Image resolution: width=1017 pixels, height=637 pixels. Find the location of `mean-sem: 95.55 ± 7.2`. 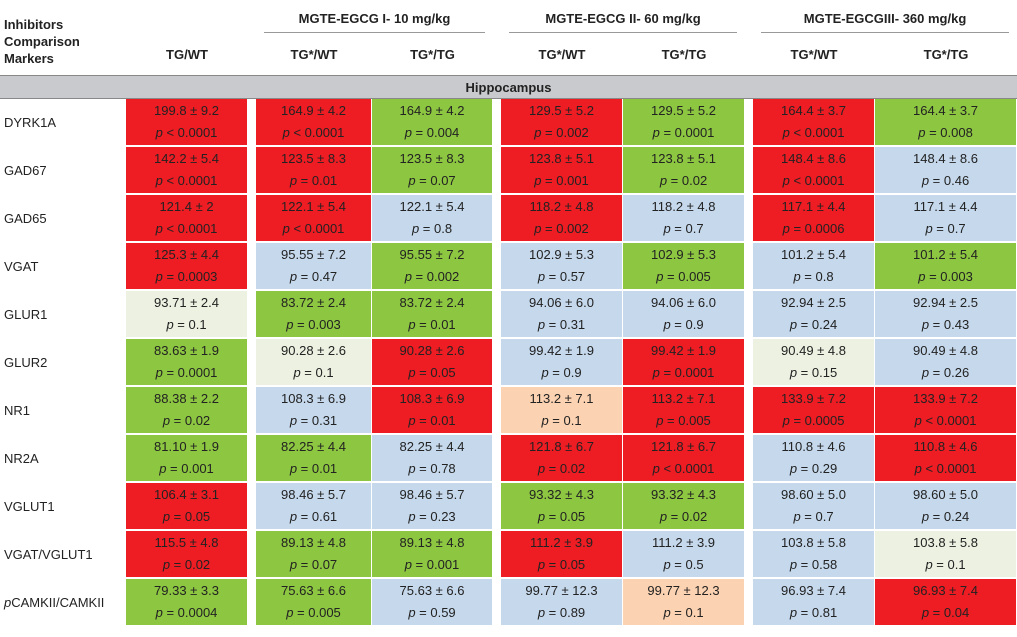

mean-sem: 95.55 ± 7.2 is located at coordinates (432, 254).